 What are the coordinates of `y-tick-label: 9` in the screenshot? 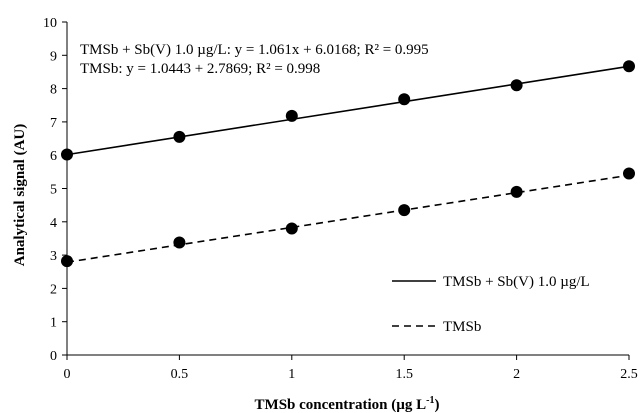 It's located at (53, 56).